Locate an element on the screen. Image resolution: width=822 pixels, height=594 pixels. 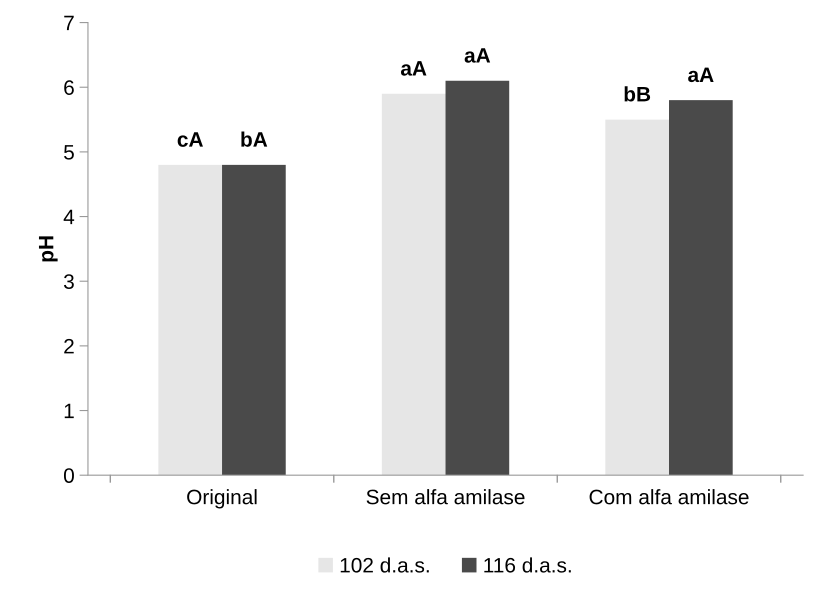
x-tick-label: Com alfa amilase is located at coordinates (669, 496).